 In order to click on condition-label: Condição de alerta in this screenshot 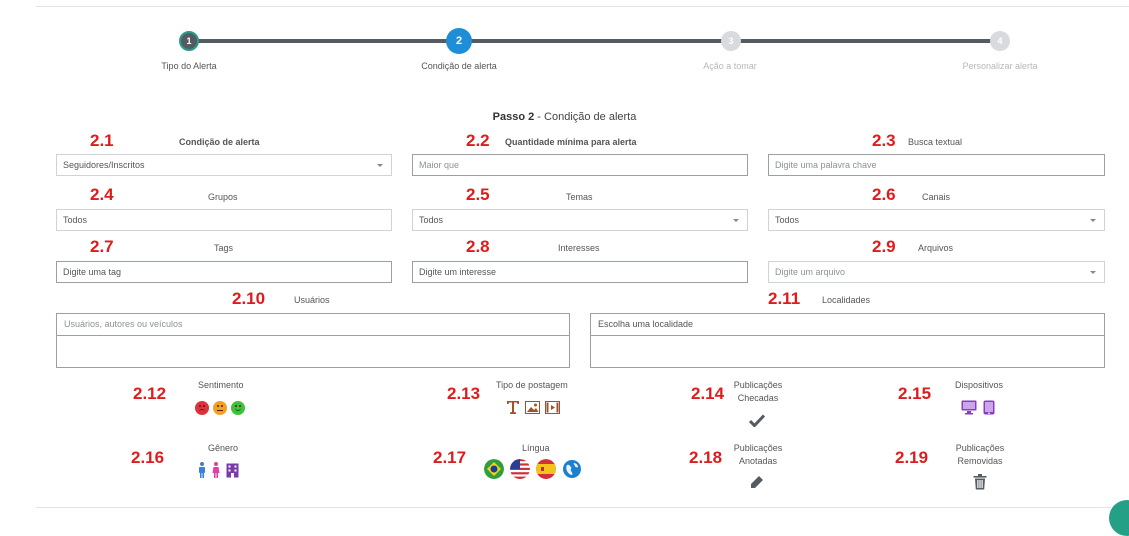, I will do `click(219, 142)`.